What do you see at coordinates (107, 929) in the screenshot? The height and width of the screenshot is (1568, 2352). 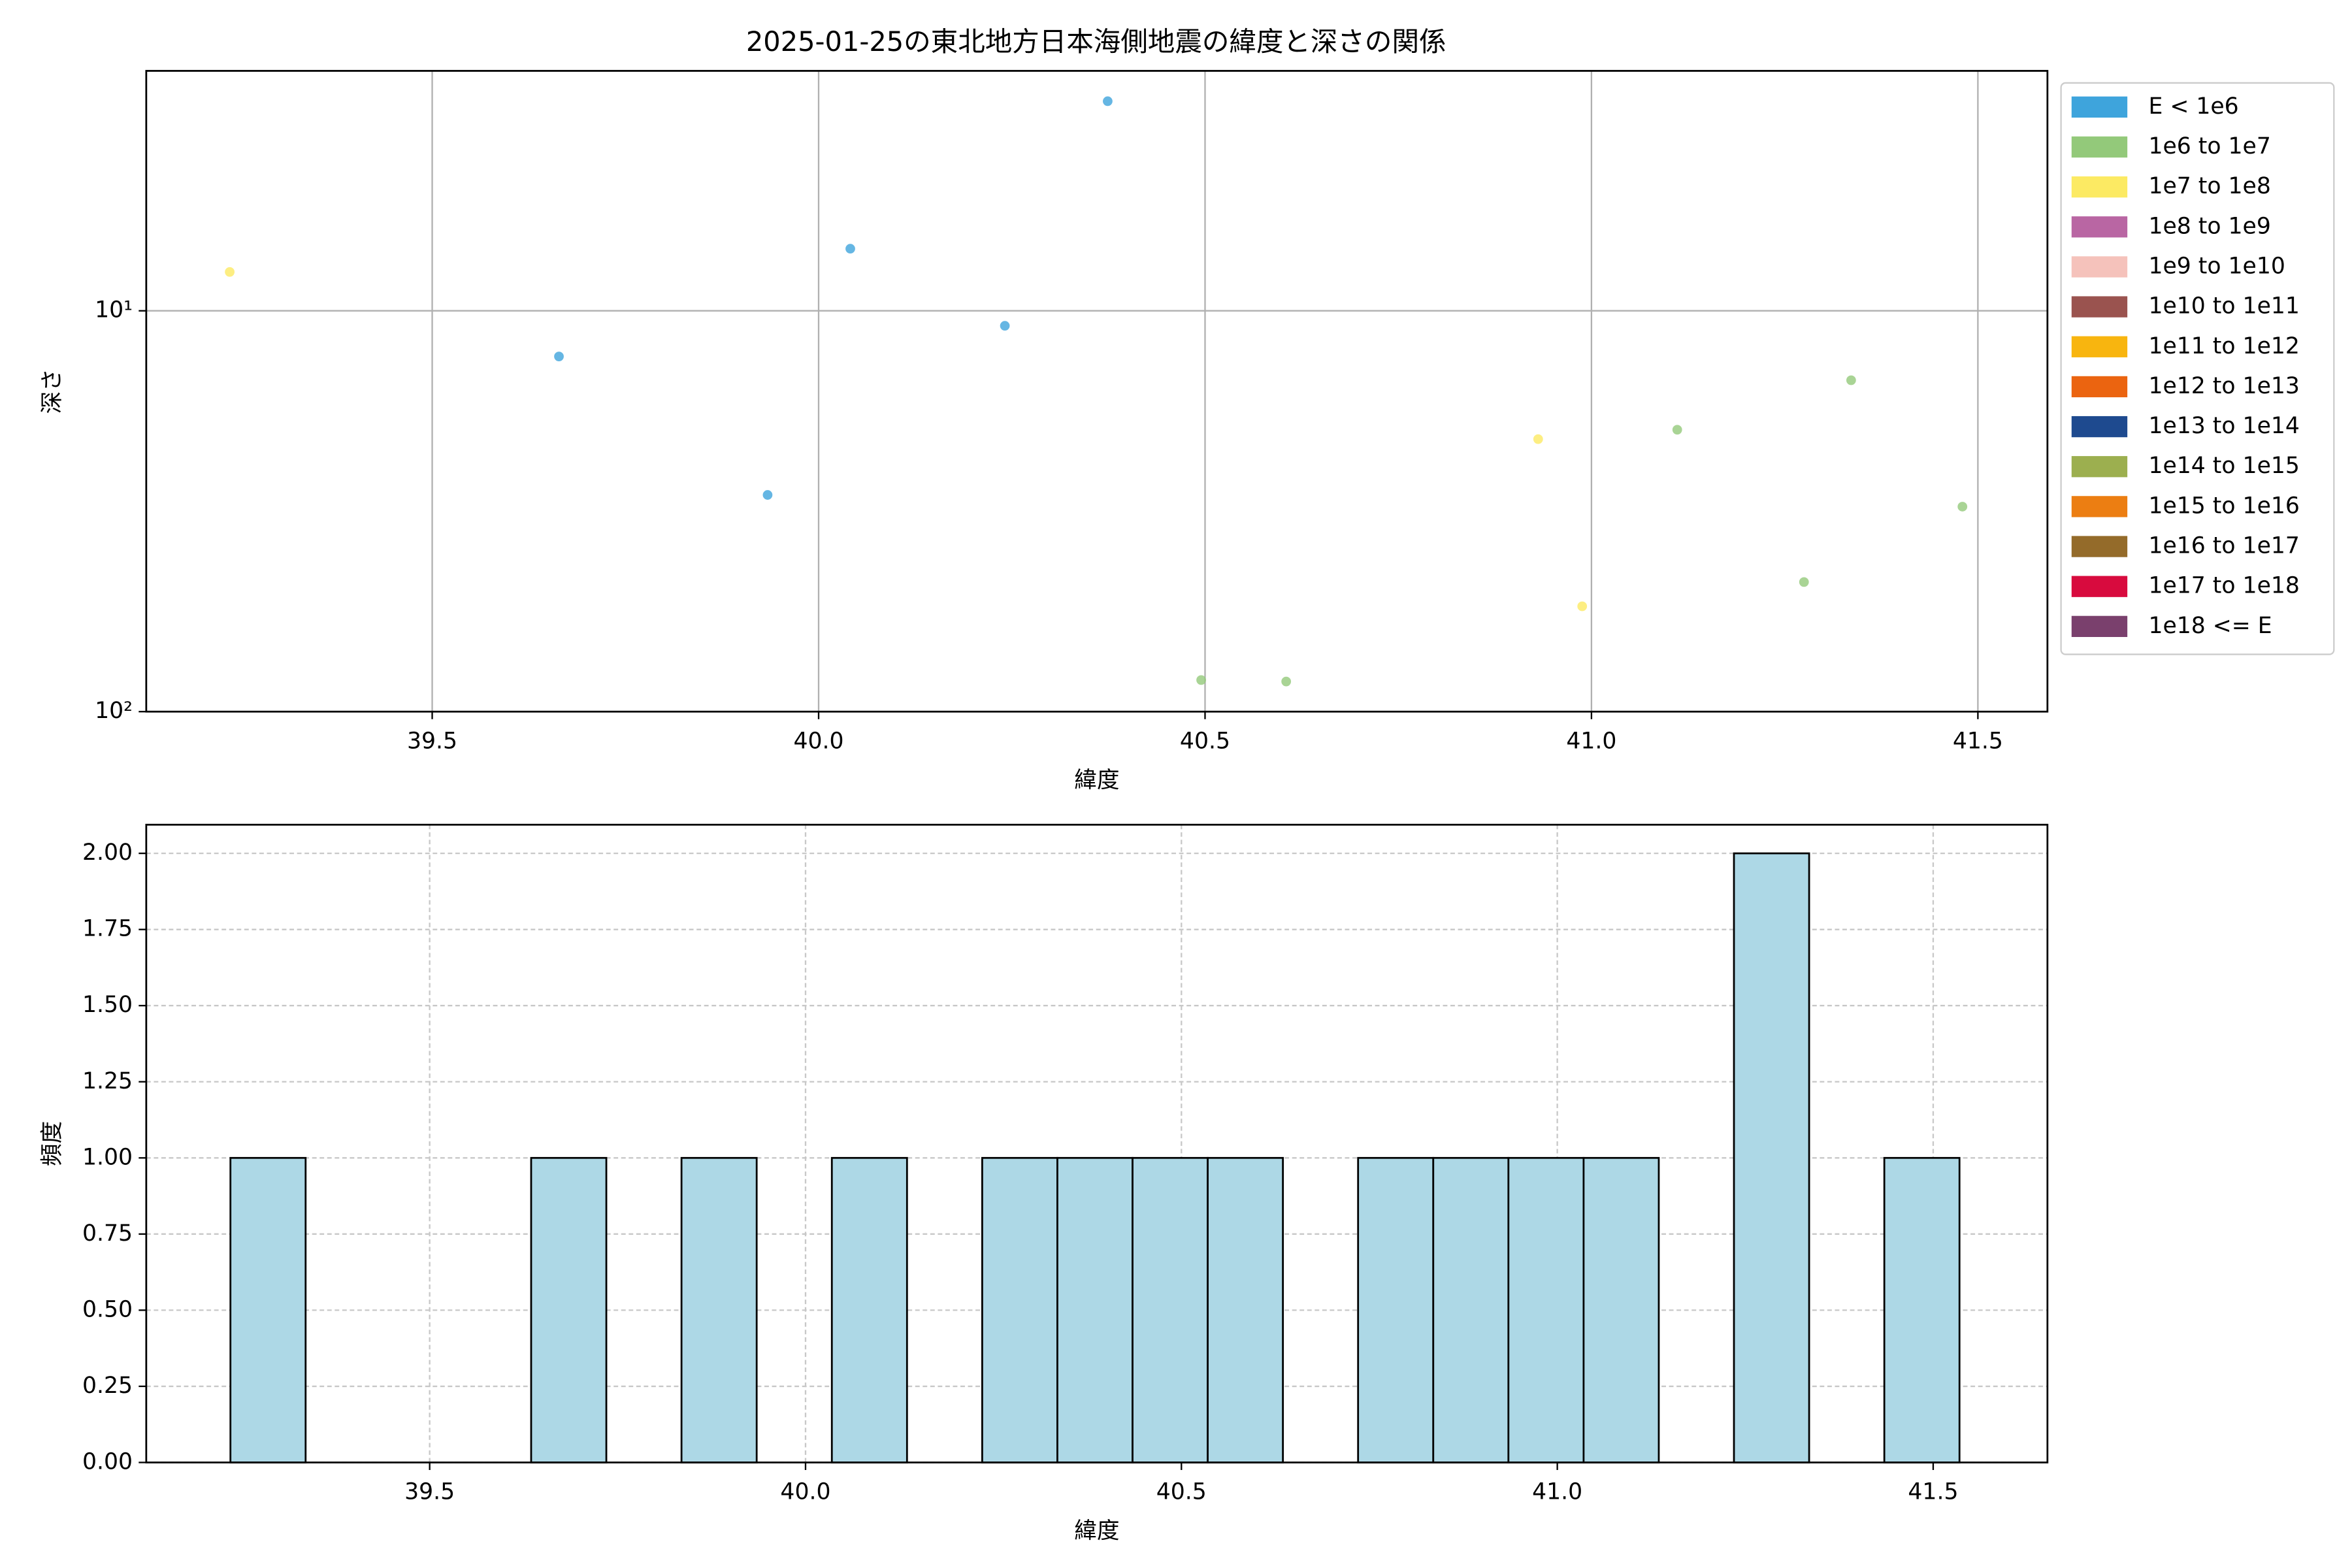 I see `y-tick-label: 1.75` at bounding box center [107, 929].